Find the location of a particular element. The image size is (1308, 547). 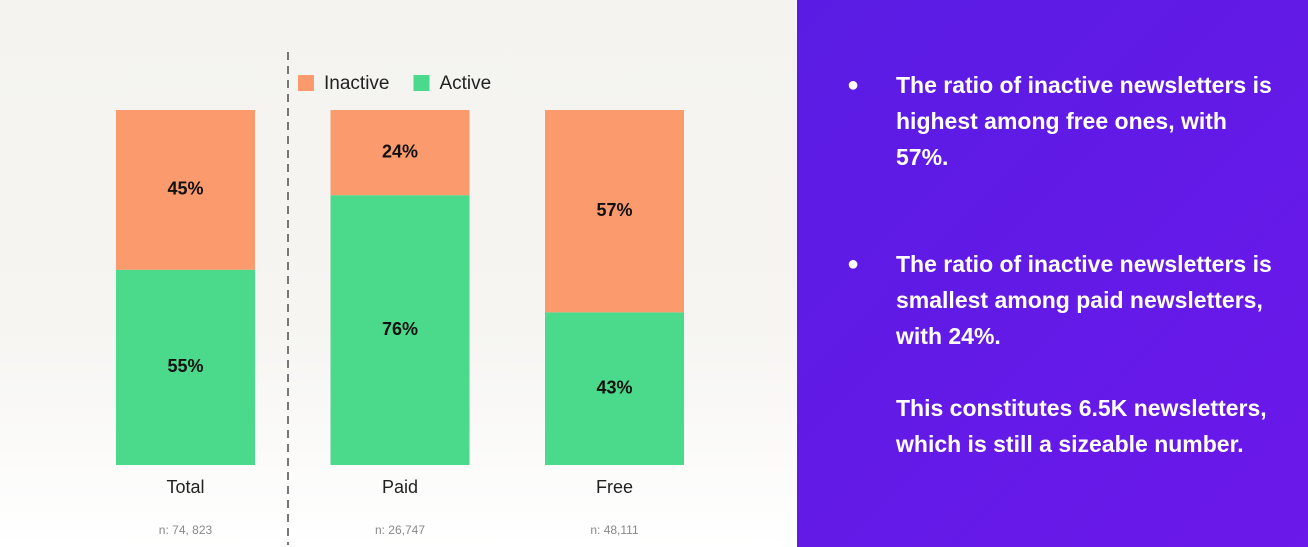

value-label: 76% is located at coordinates (400, 329).